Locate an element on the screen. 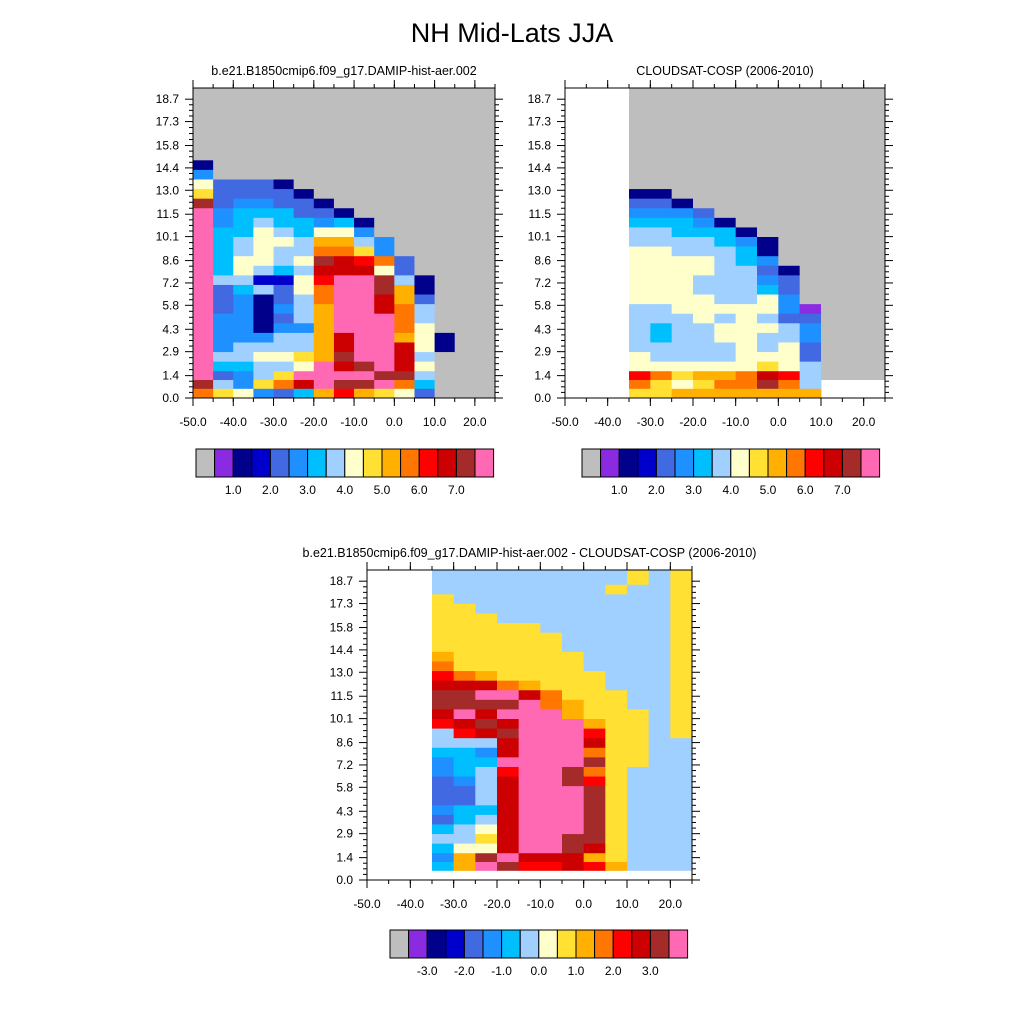  colorbar-label: 4.0 is located at coordinates (344, 490).